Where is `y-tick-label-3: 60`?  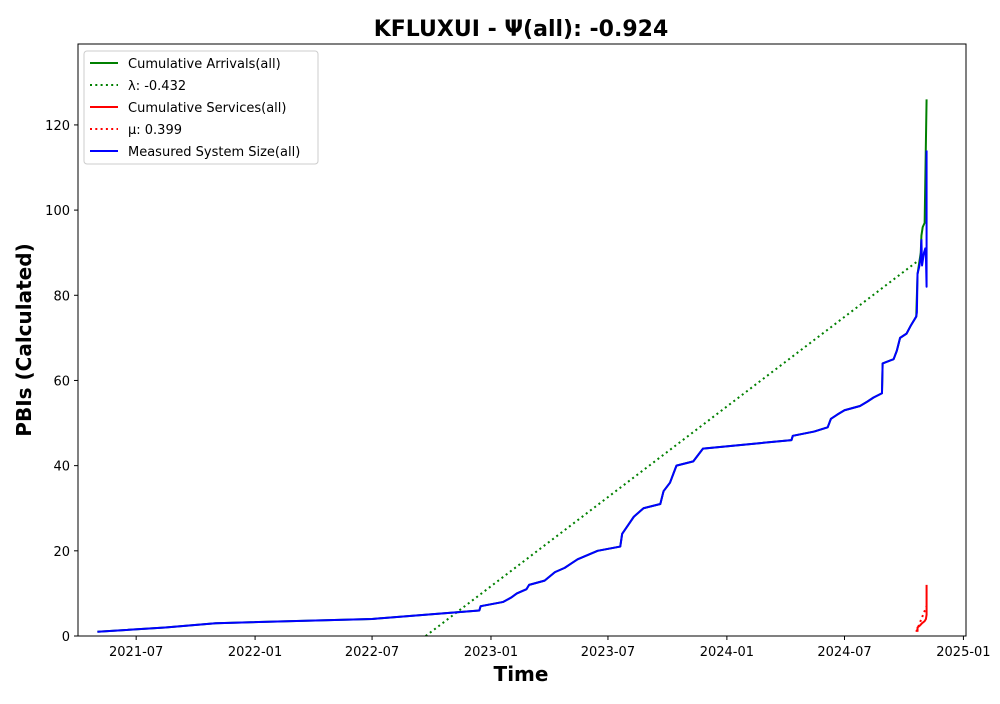 y-tick-label-3: 60 is located at coordinates (61, 381).